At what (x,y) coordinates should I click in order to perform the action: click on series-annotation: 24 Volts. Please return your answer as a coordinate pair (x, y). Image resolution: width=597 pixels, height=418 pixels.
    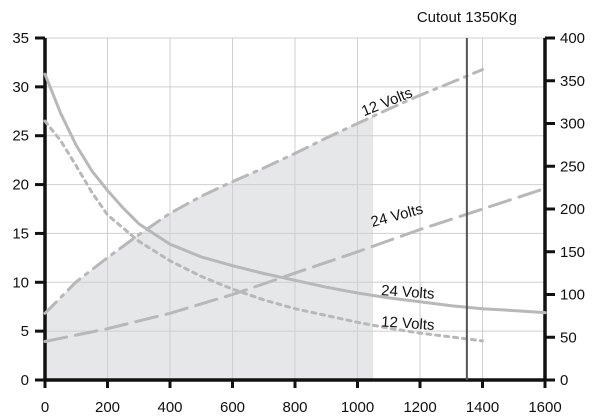
    Looking at the image, I should click on (408, 292).